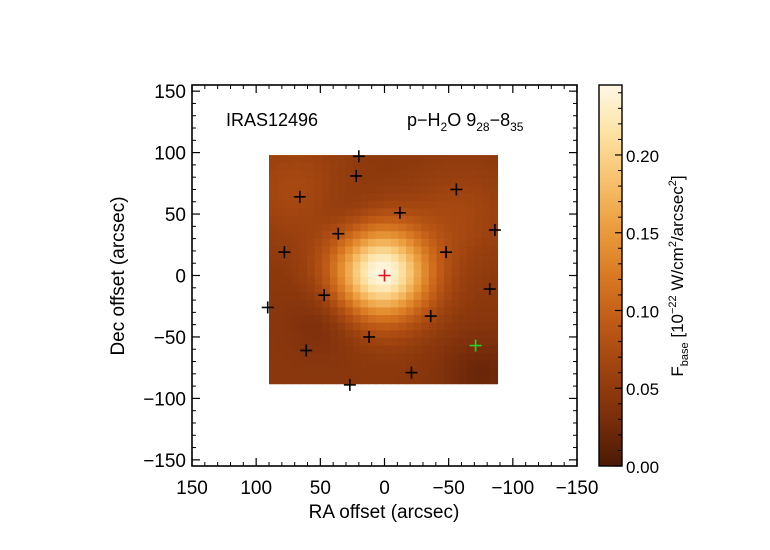 The image size is (770, 550). Describe the element at coordinates (170, 92) in the screenshot. I see `y-tick-label: 150` at that location.